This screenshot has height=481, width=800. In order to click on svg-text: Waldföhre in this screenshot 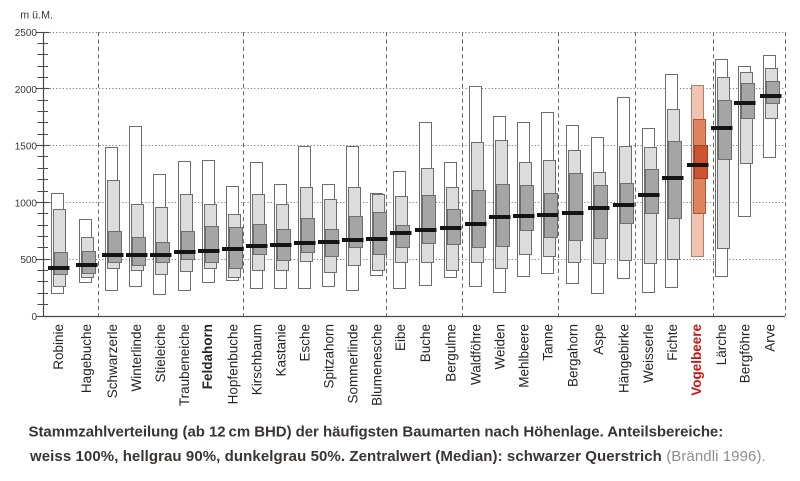, I will do `click(475, 354)`.